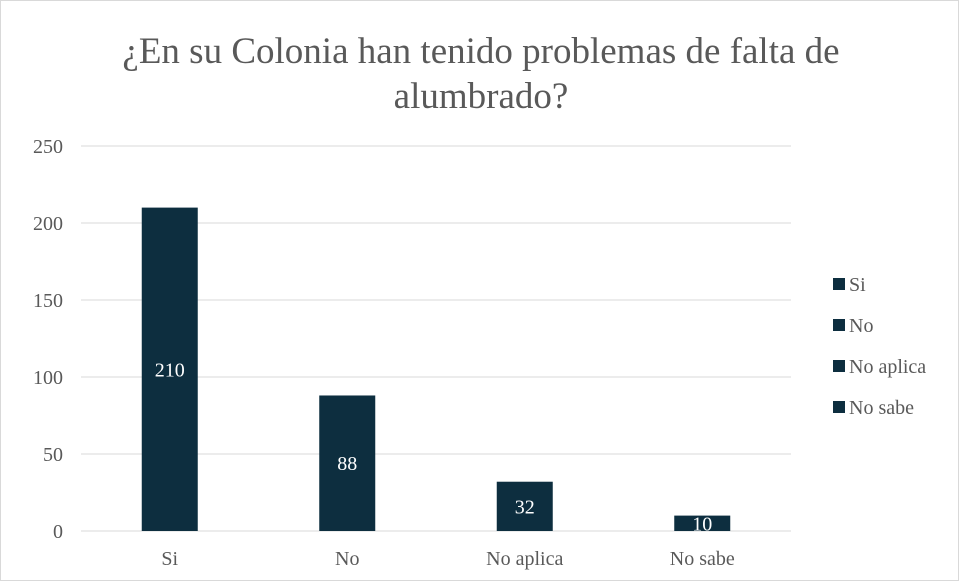 Image resolution: width=959 pixels, height=582 pixels. I want to click on data-label: 32, so click(525, 507).